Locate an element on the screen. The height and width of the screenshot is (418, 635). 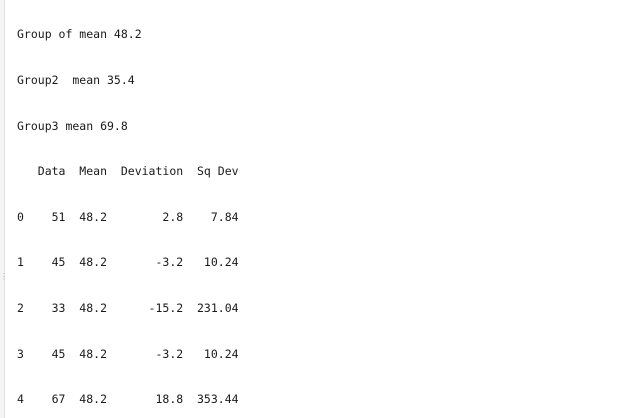
console-line: Group of mean 48.2 is located at coordinates (79, 34).